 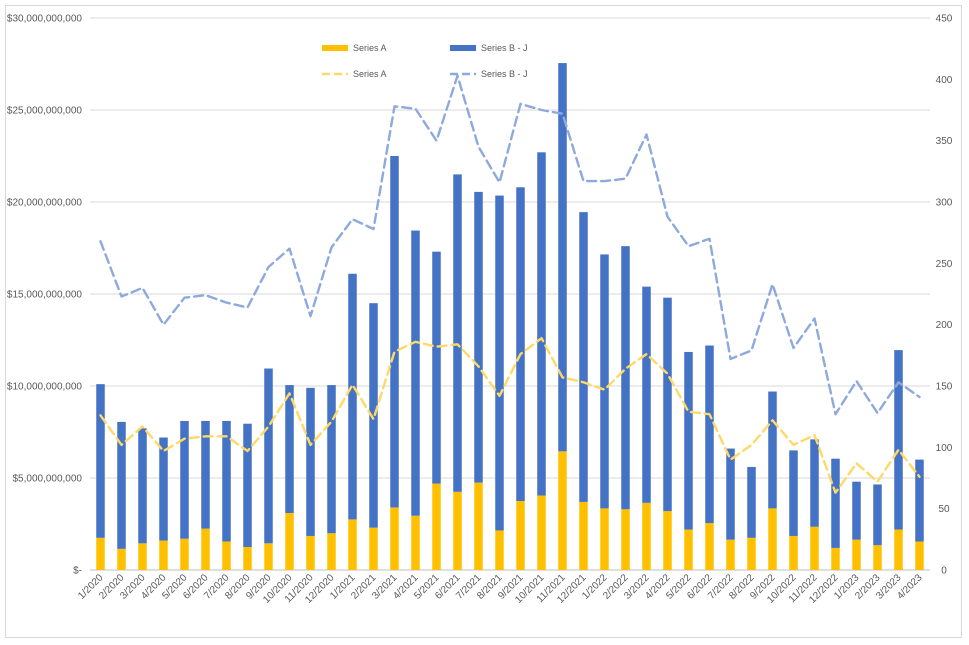 What do you see at coordinates (944, 80) in the screenshot?
I see `y-right-tick-label: 400` at bounding box center [944, 80].